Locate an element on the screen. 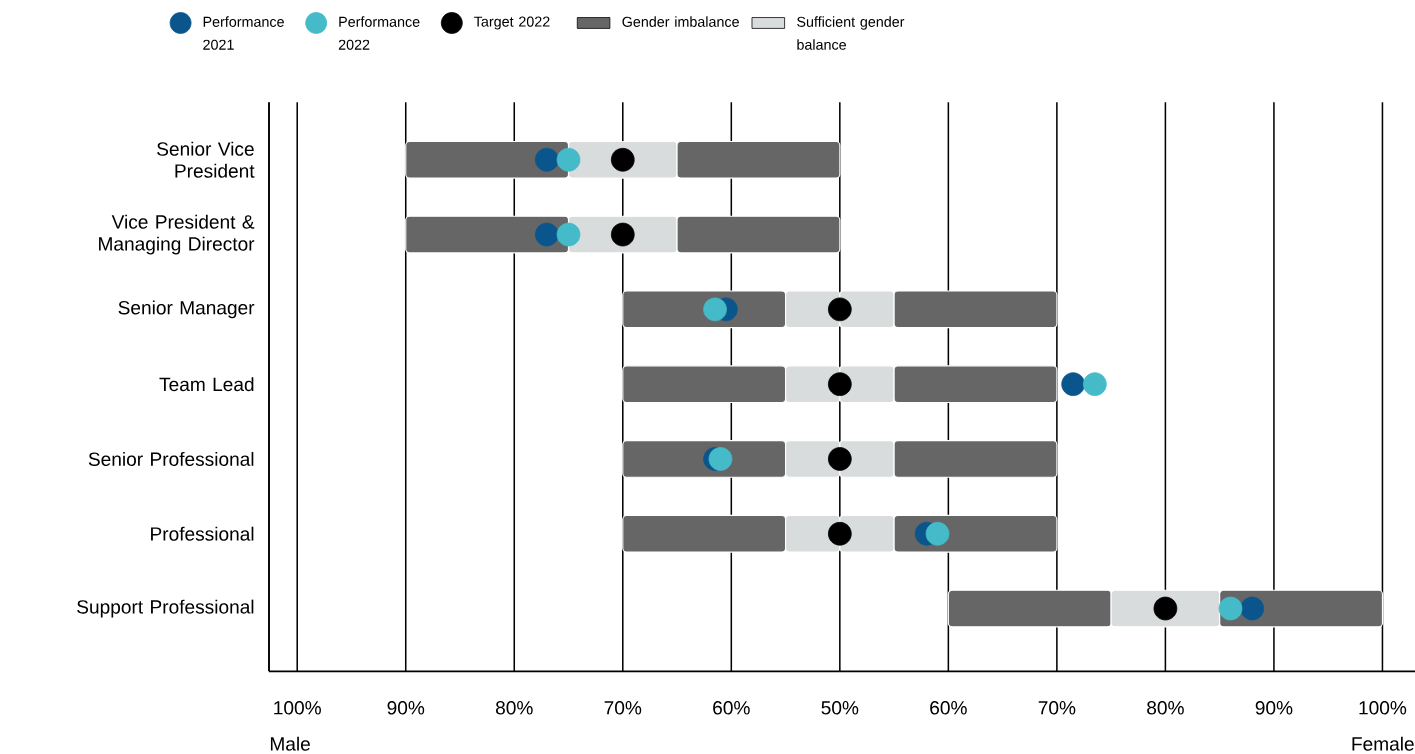 This screenshot has width=1415, height=754. legend-label: Target 2022 is located at coordinates (512, 23).